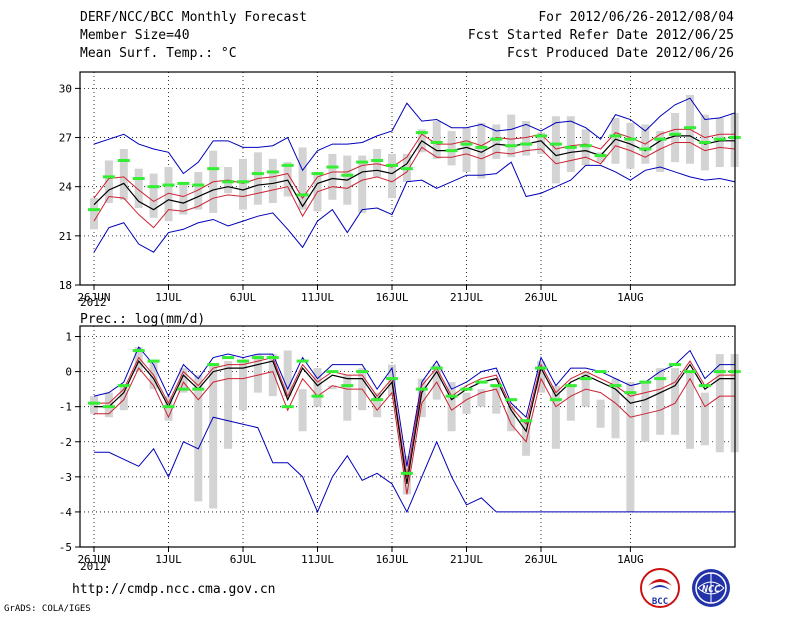 The height and width of the screenshot is (618, 800). I want to click on ncc-logo: NCC, so click(711, 588).